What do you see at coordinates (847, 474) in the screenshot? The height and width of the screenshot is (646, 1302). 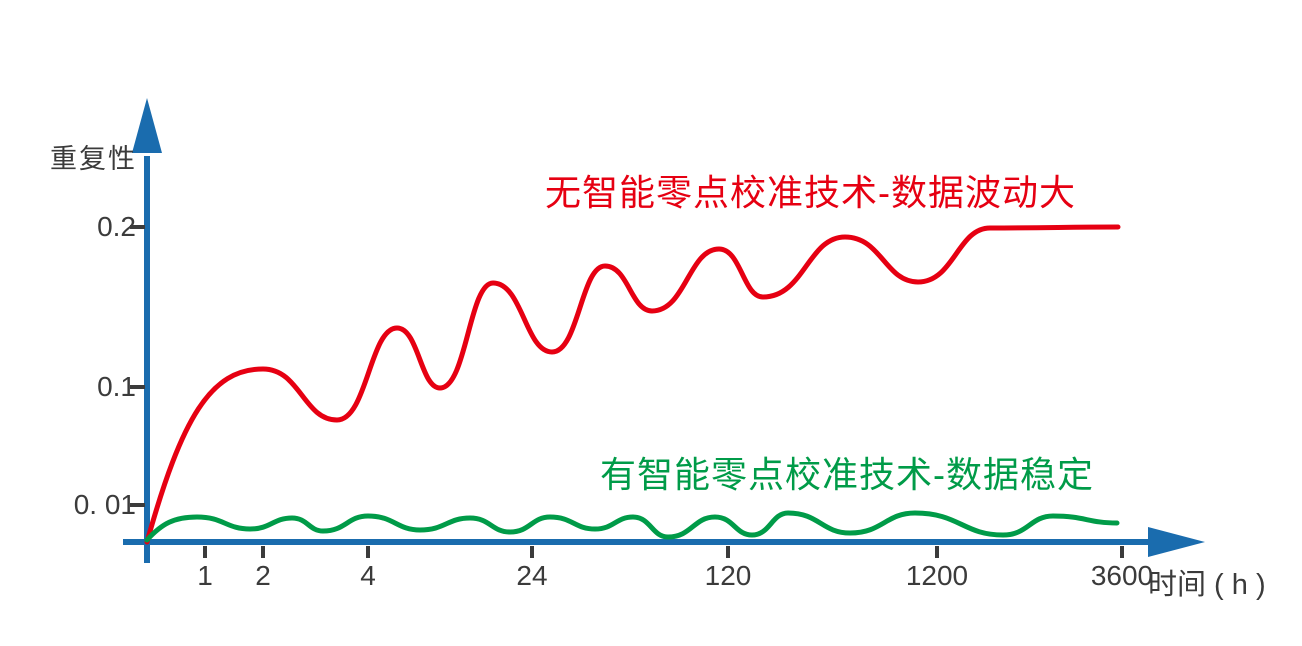 I see `series-label-with-calibration: 有智能零点校准技术-数据稳定` at bounding box center [847, 474].